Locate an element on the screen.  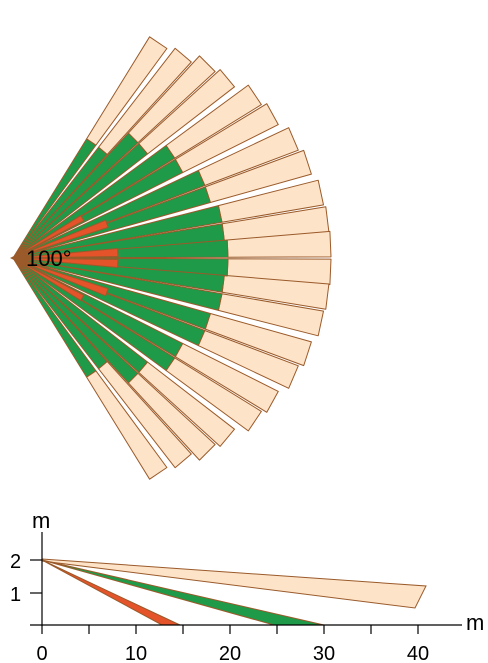
x-tick-label-0: 0 is located at coordinates (41, 653).